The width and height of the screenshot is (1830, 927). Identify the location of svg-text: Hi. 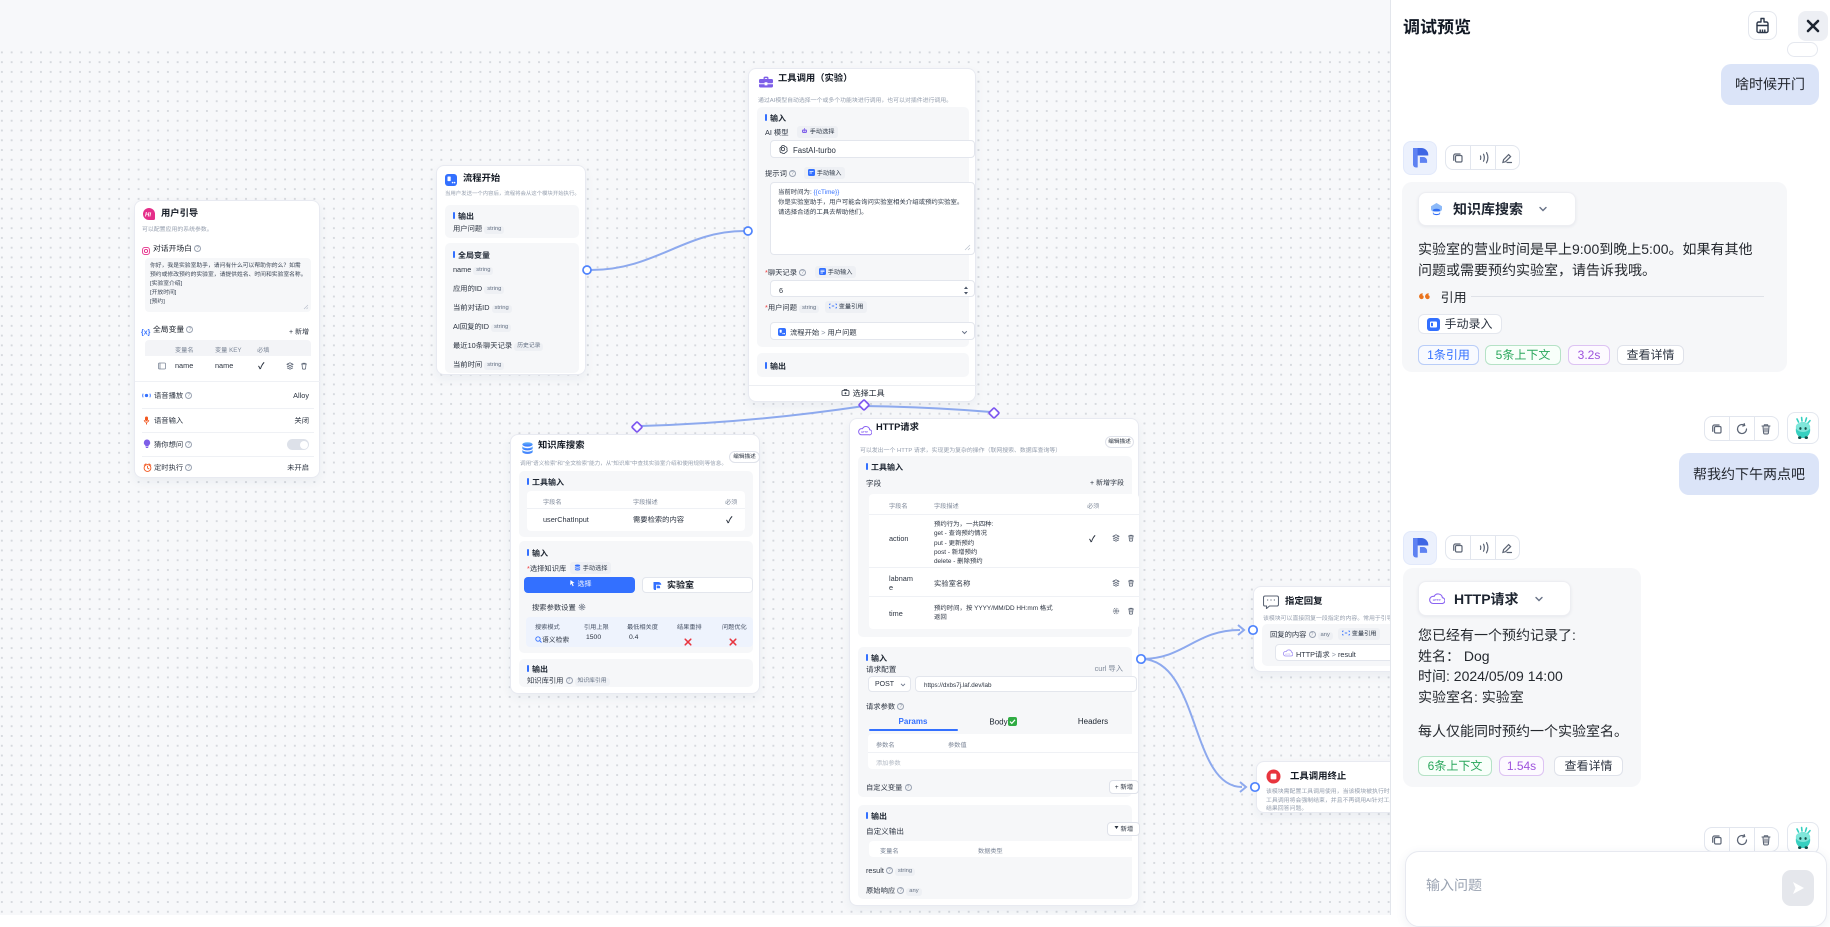
(148, 216).